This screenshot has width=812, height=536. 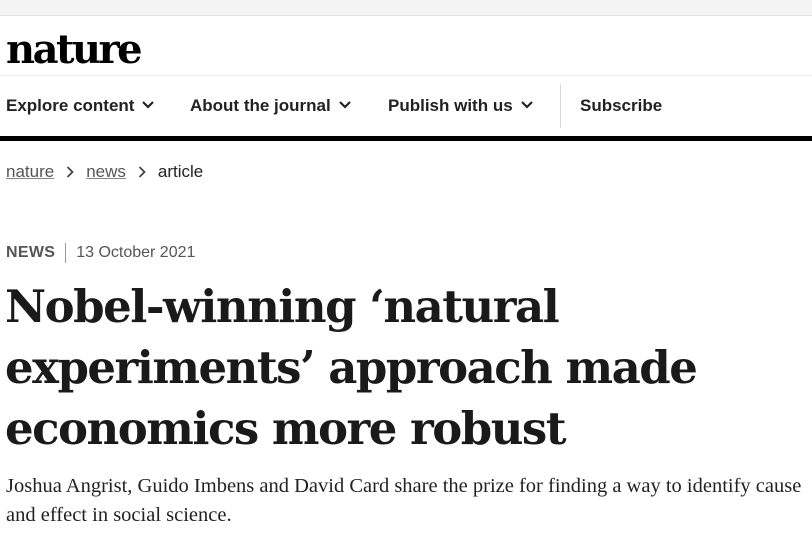 I want to click on nav-explore-content: Explore content, so click(x=80, y=106).